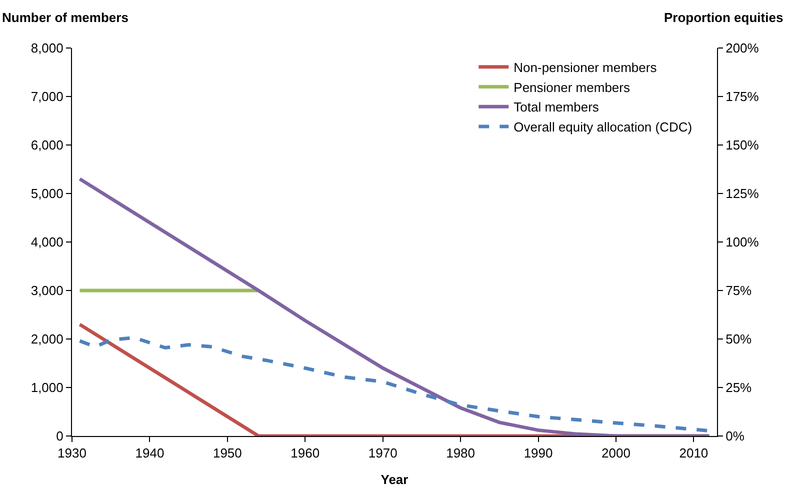  I want to click on y2-tick-label: 0%, so click(735, 436).